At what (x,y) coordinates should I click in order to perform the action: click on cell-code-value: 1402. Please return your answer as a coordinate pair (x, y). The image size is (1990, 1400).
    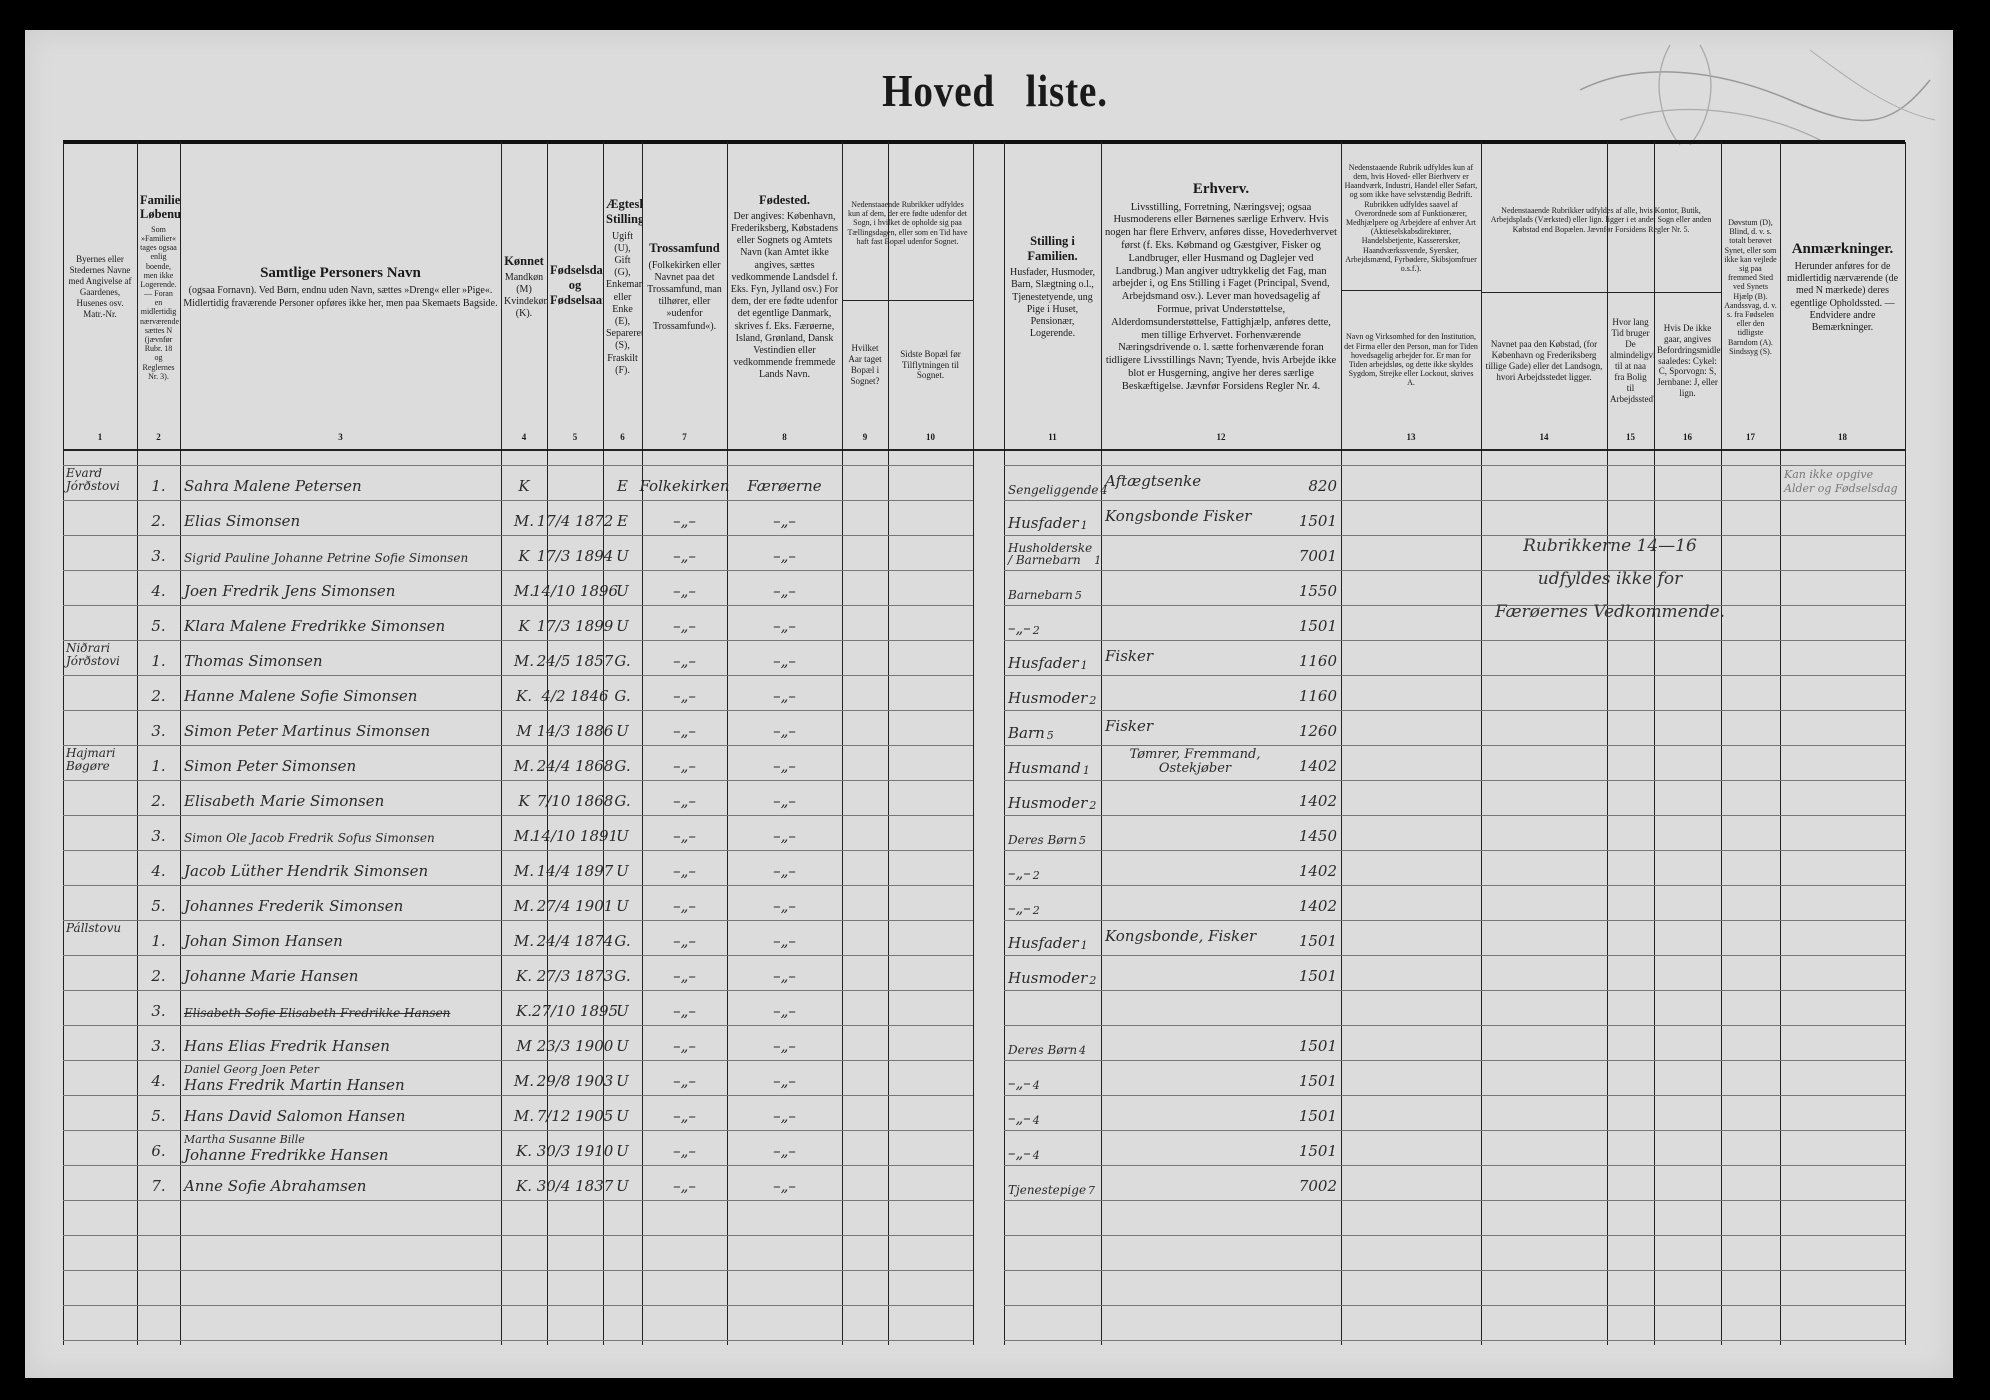
    Looking at the image, I should click on (1317, 906).